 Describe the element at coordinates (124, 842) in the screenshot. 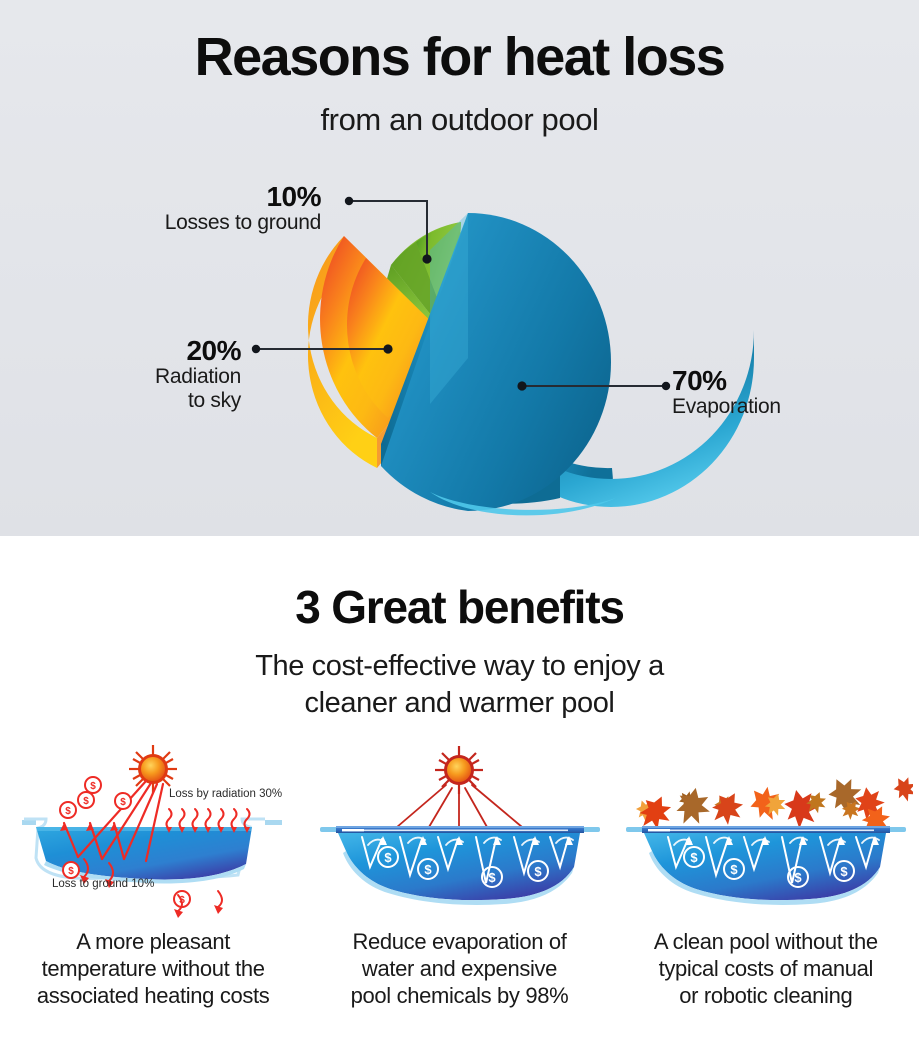

I see `dollar-loss-icons` at that location.